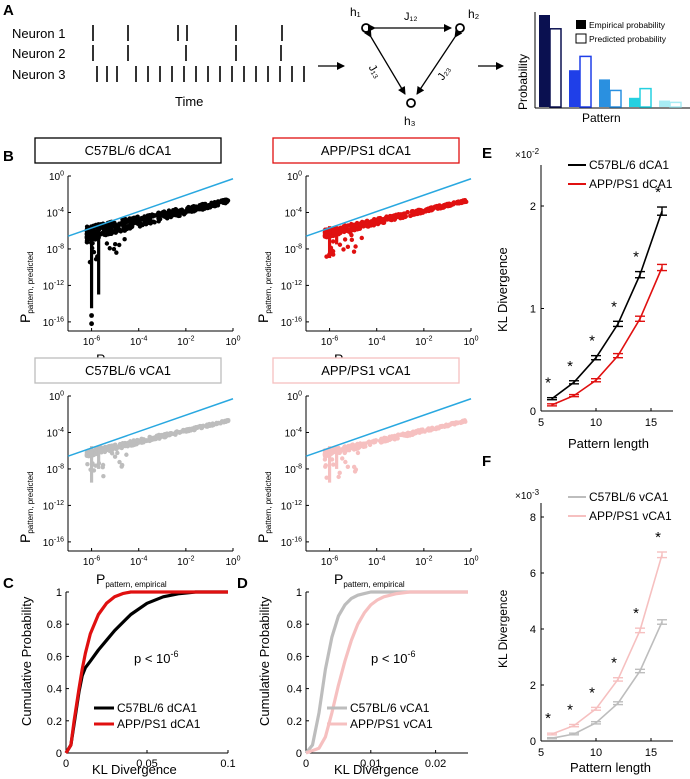  Describe the element at coordinates (435, 764) in the screenshot. I see `cdfD-x-tick-label-2: 0.02` at that location.